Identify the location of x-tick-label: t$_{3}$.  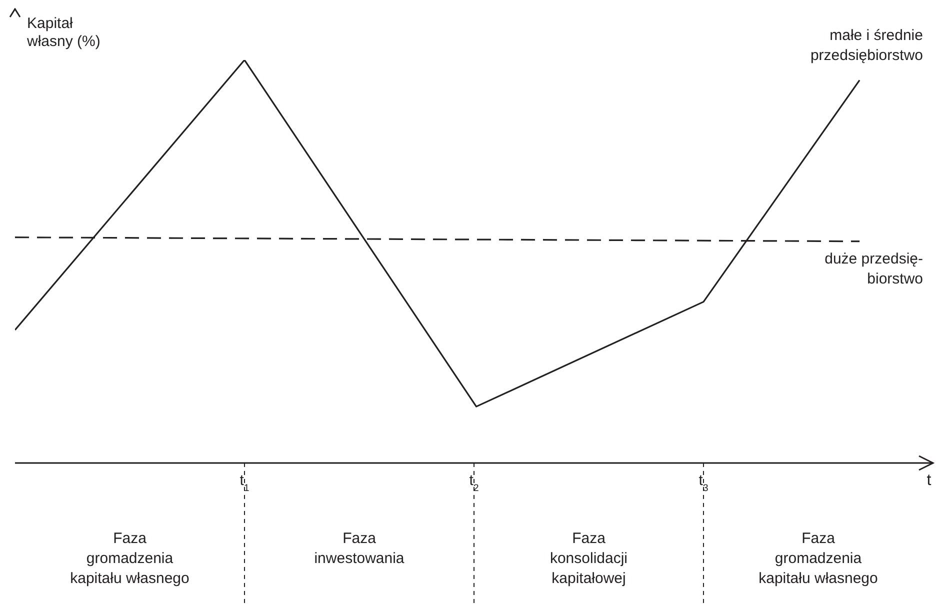
(703, 483).